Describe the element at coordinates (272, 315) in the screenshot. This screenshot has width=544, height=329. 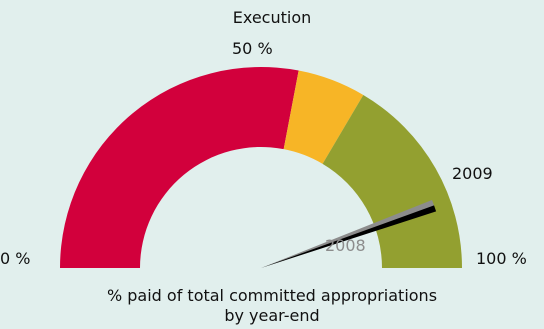
I see `caption-line-2: by year-end` at that location.